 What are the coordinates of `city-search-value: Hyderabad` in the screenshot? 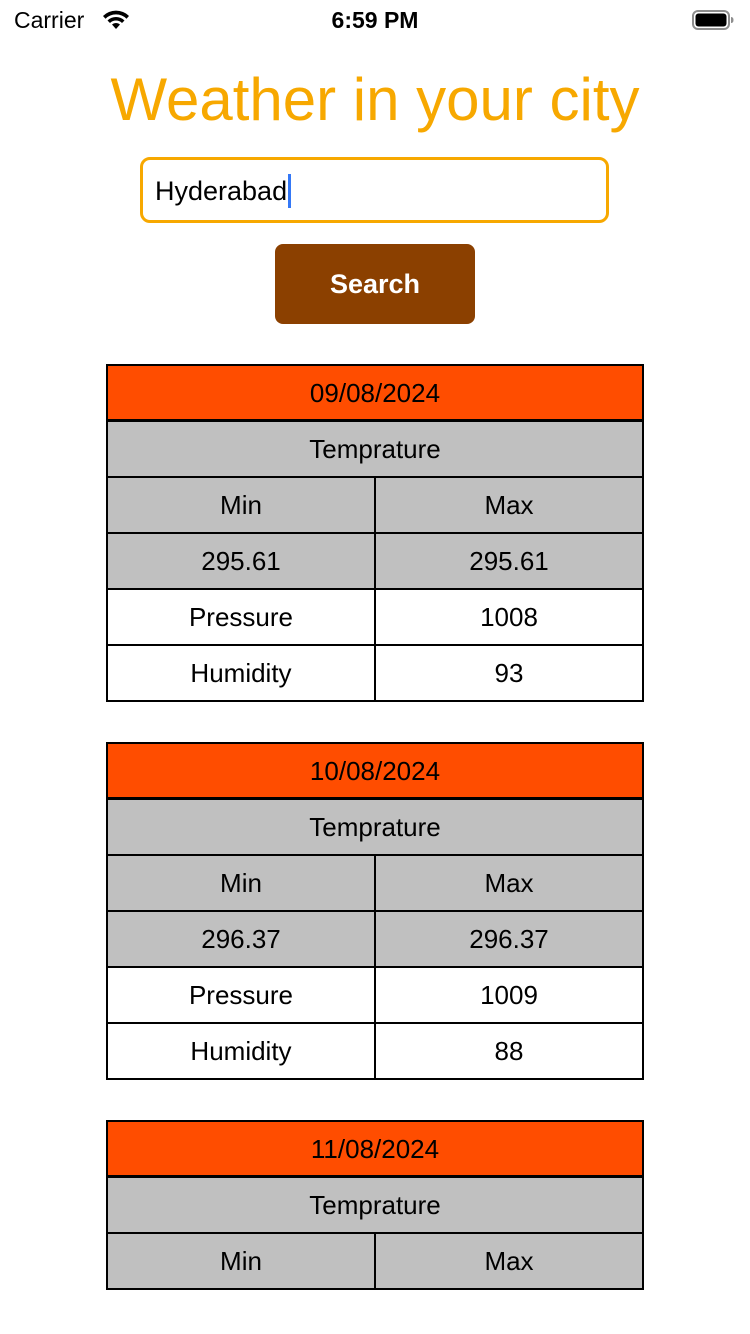 It's located at (223, 191).